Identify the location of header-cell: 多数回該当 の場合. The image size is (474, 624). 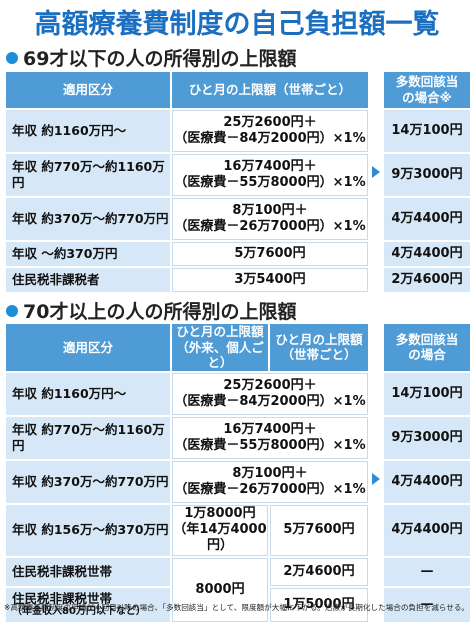
(427, 347).